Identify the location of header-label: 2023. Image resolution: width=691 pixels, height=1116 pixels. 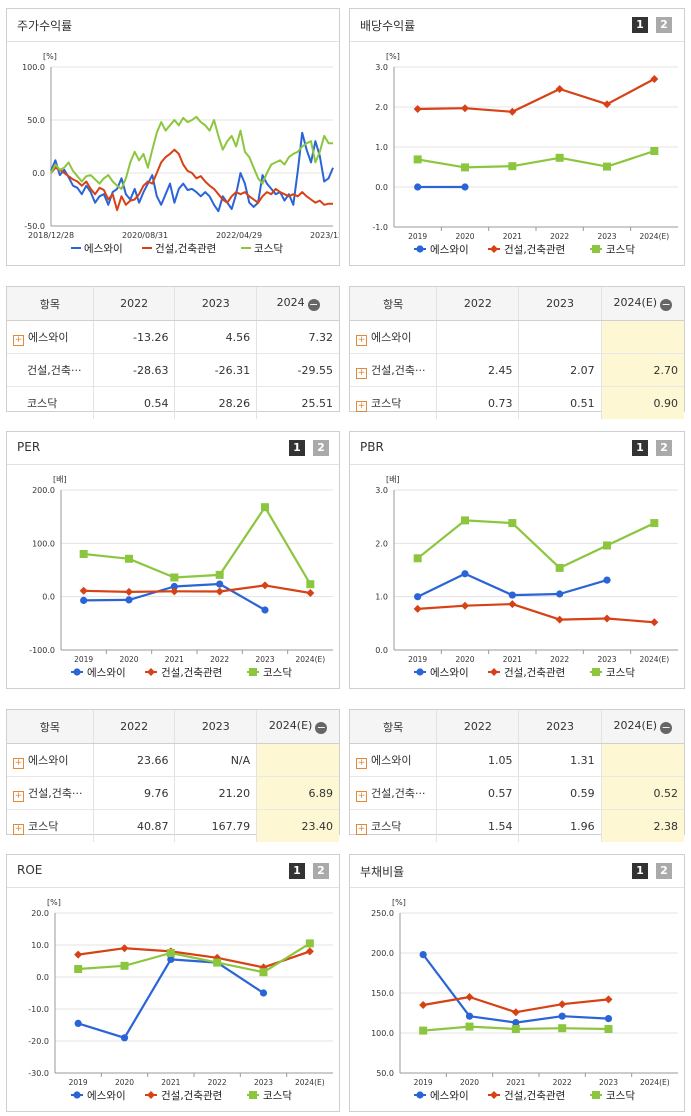
(215, 303).